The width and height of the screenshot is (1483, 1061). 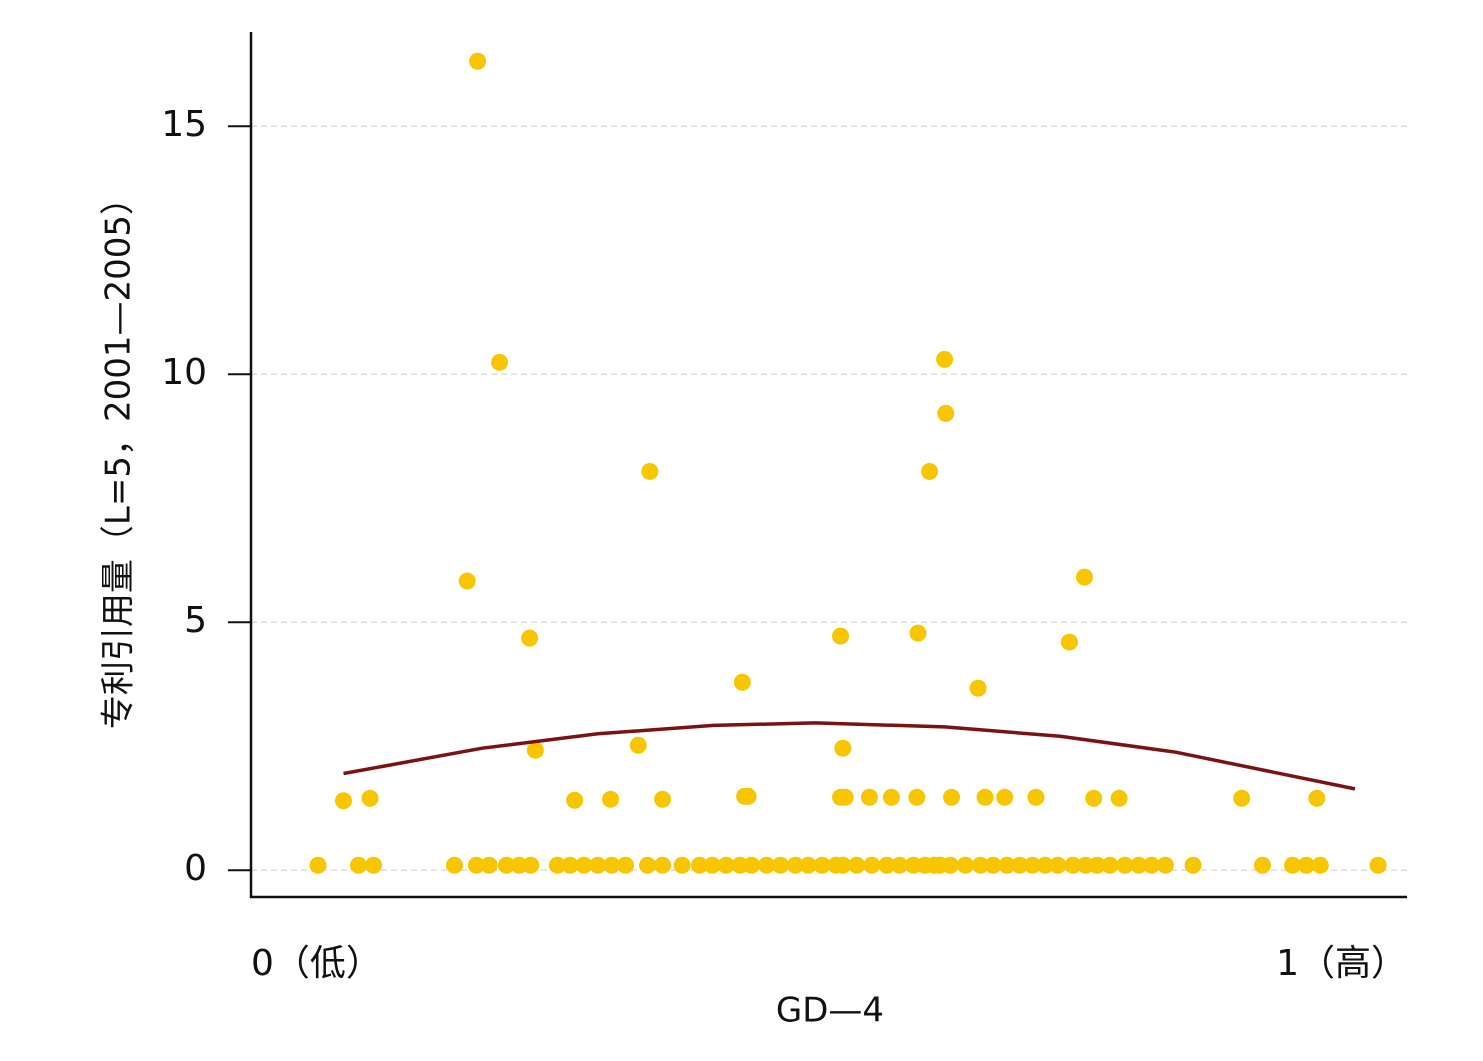 What do you see at coordinates (830, 1011) in the screenshot?
I see `x-axis-title: GD—4` at bounding box center [830, 1011].